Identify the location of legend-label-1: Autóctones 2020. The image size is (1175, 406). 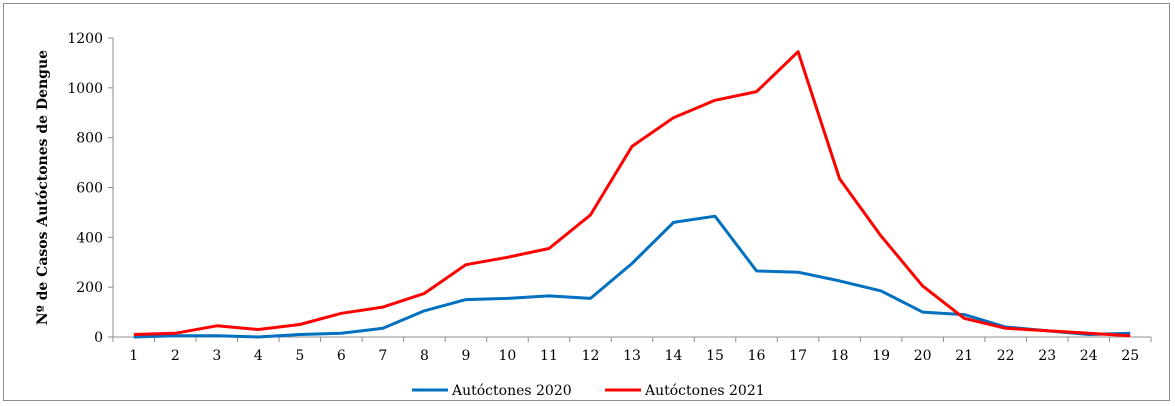
(511, 391).